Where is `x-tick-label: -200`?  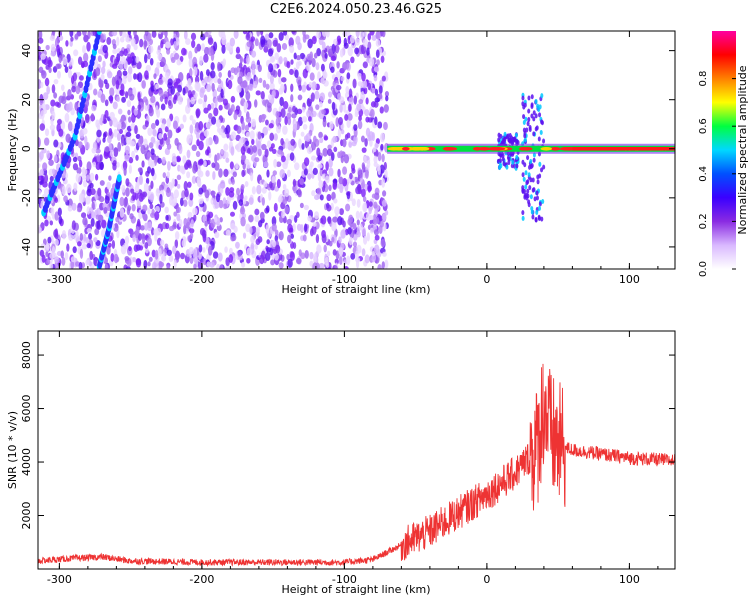
x-tick-label: -200 is located at coordinates (201, 579).